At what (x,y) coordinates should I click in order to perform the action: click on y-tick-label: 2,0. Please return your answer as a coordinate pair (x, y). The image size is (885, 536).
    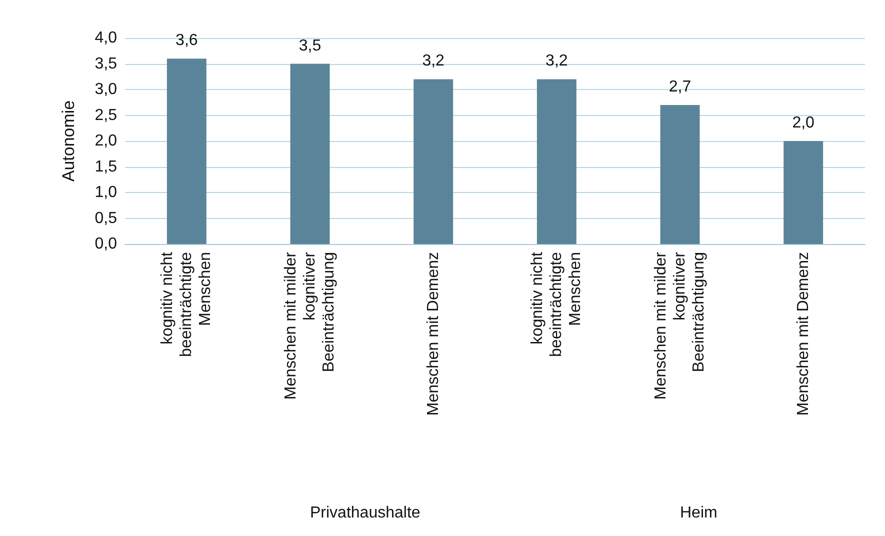
    Looking at the image, I should click on (106, 141).